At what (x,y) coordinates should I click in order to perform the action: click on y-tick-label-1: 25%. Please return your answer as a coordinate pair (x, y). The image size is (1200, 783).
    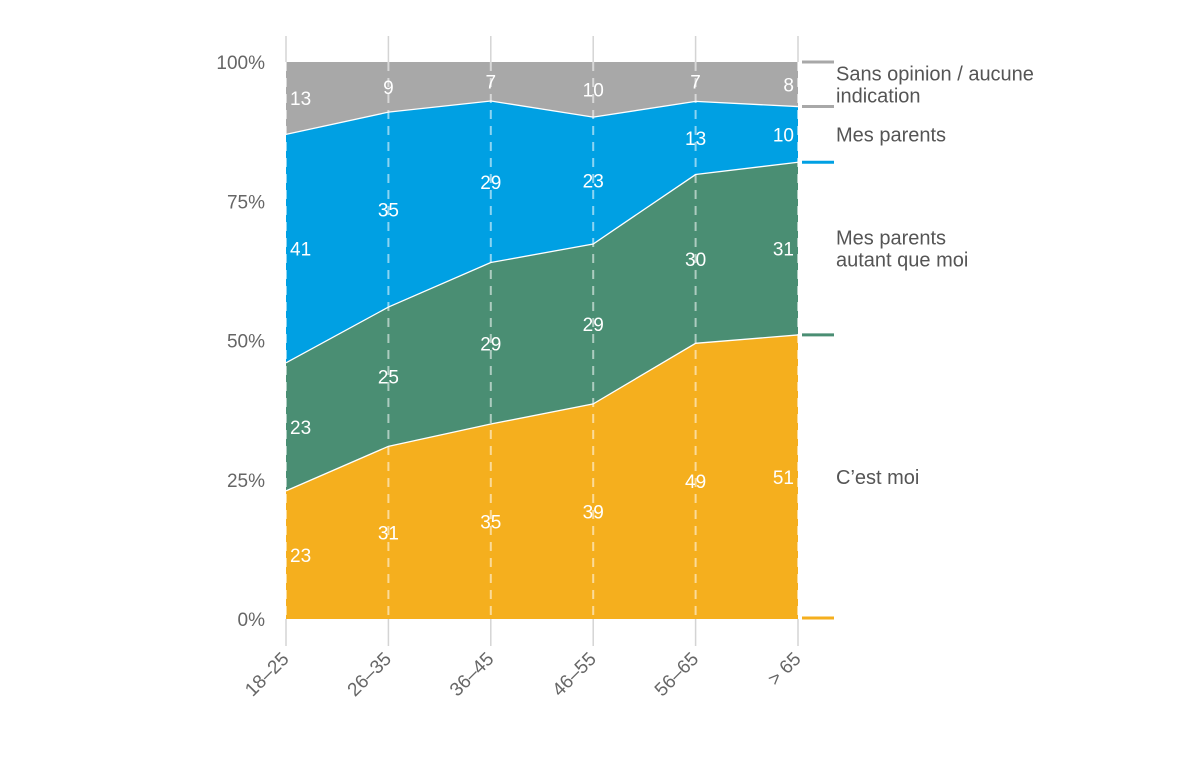
    Looking at the image, I should click on (246, 481).